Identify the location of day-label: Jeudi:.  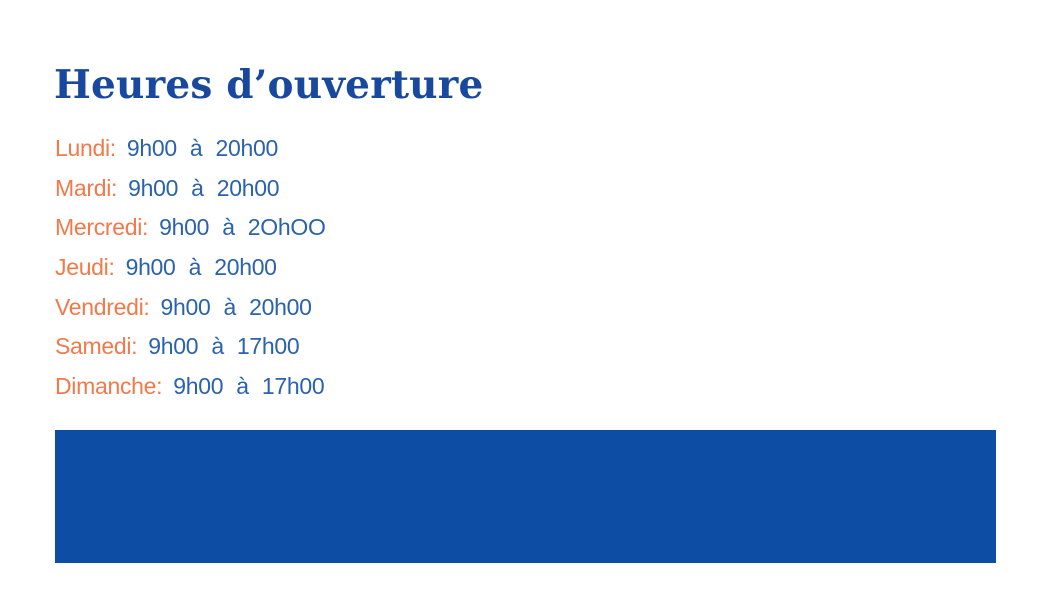
(85, 267).